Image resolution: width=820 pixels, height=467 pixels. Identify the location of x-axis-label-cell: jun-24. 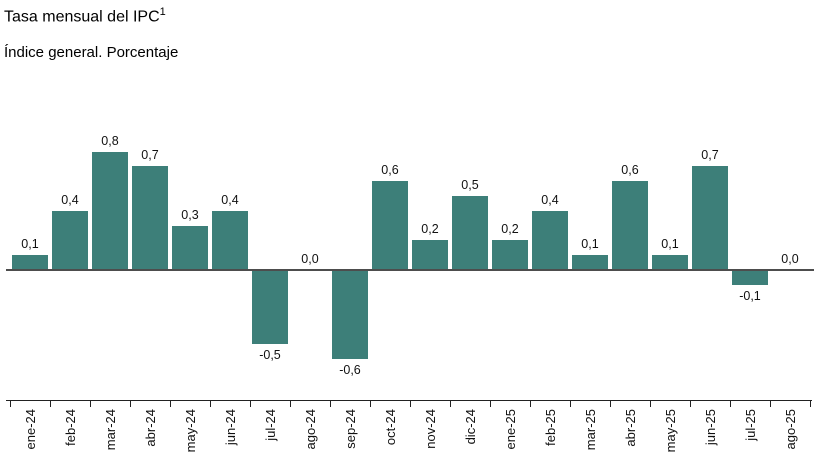
(230, 430).